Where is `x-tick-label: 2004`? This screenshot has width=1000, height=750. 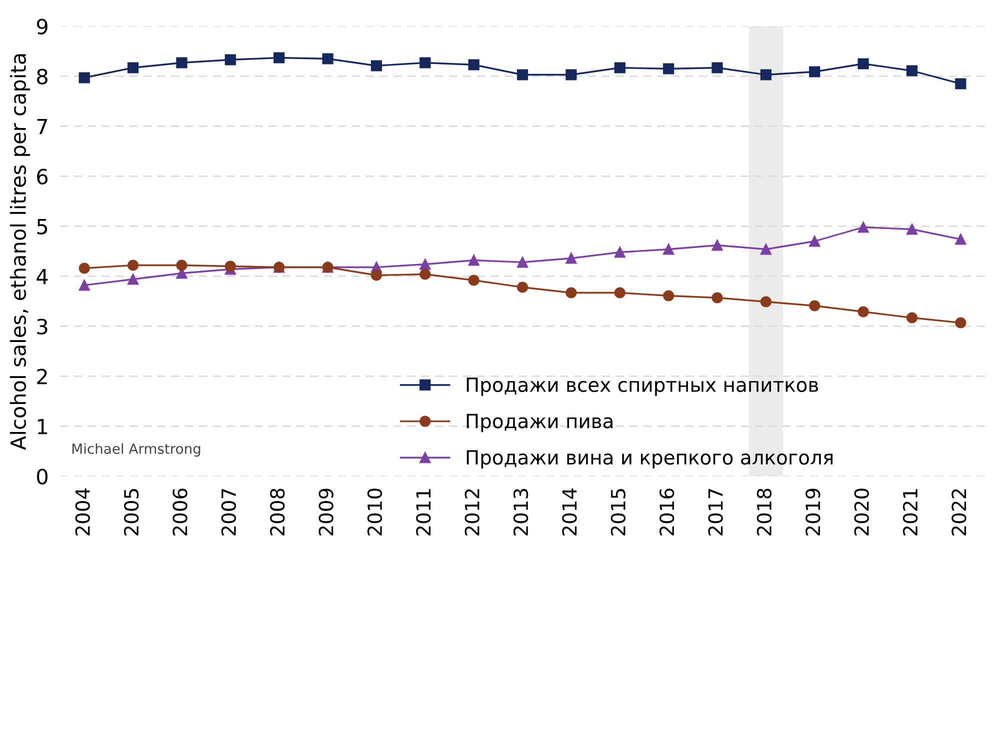
x-tick-label: 2004 is located at coordinates (82, 512).